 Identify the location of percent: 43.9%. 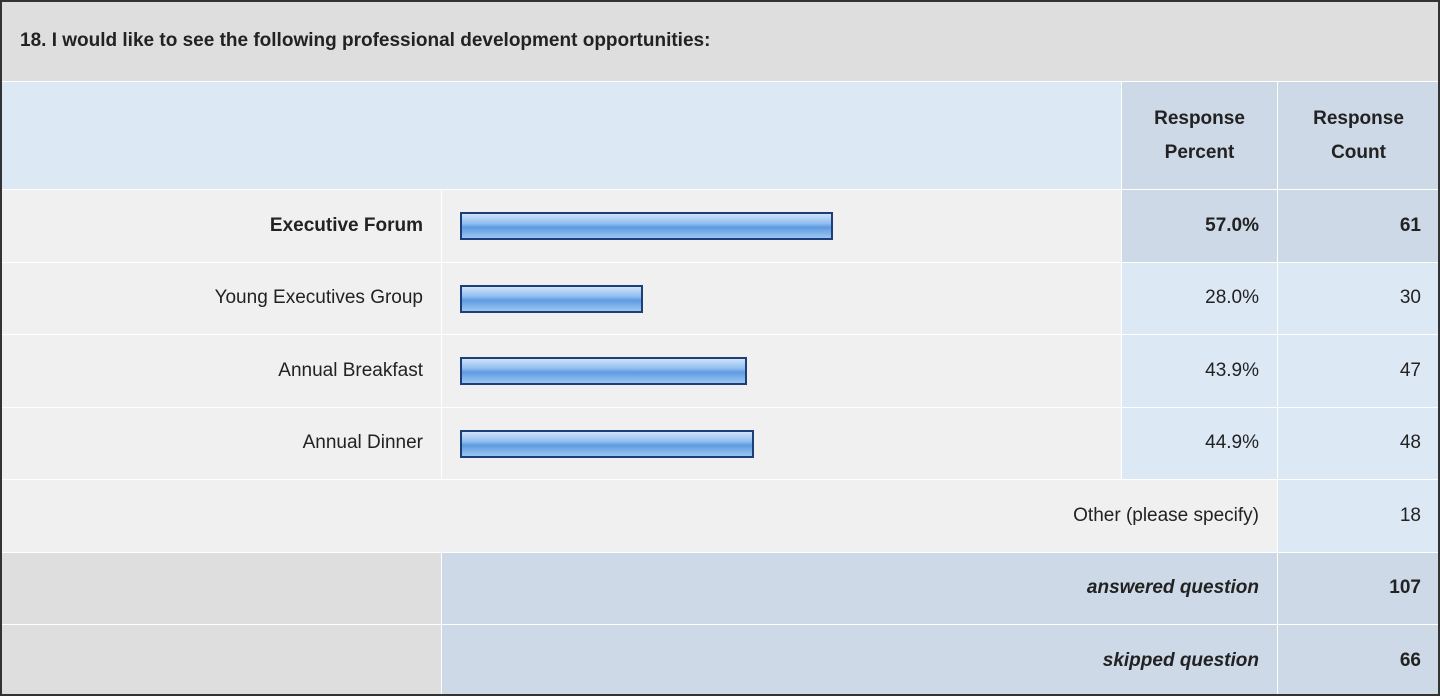
(1200, 371).